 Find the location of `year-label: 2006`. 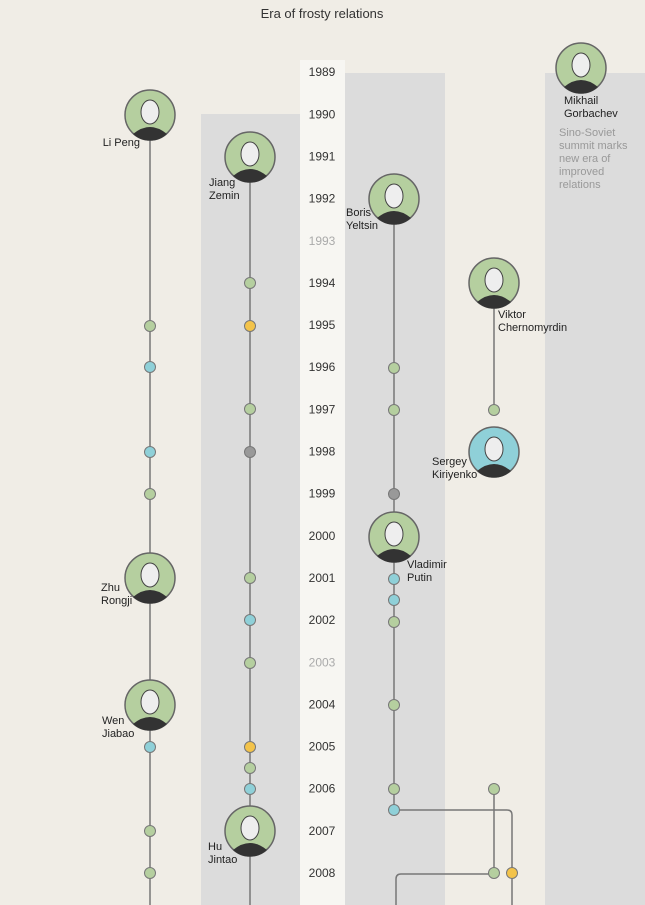

year-label: 2006 is located at coordinates (322, 789).